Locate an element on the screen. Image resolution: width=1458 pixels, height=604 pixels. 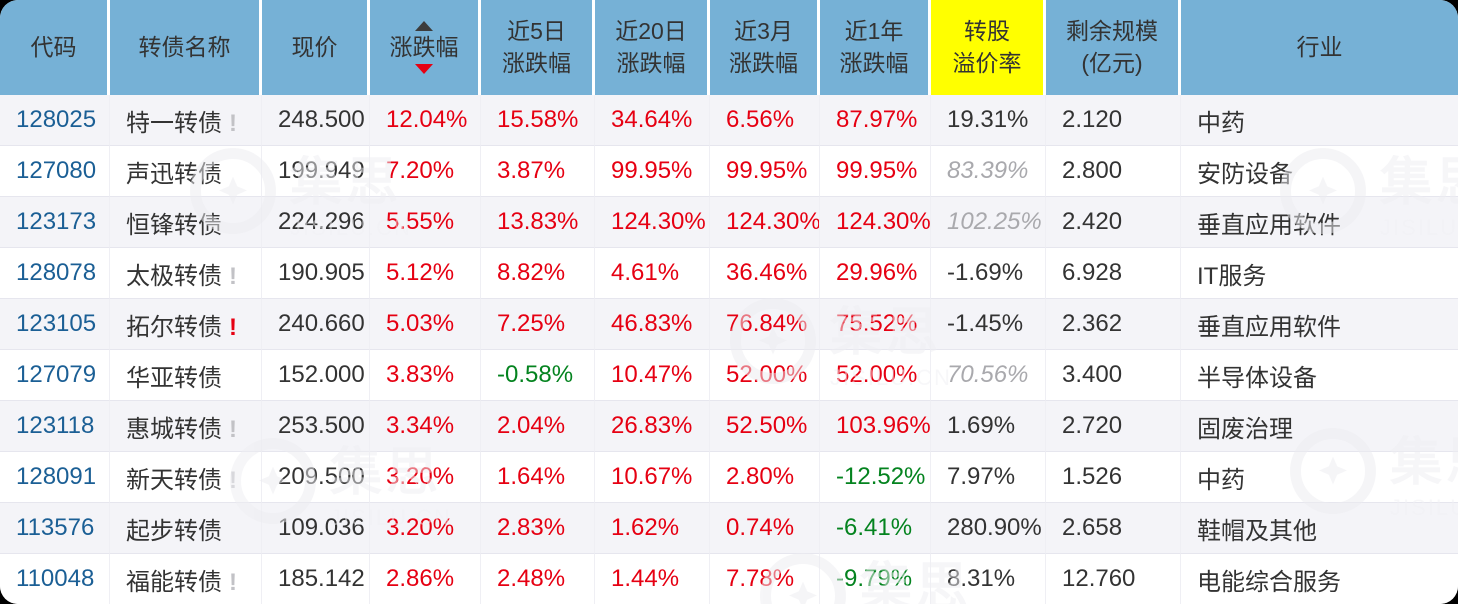
cell-code: 123105 is located at coordinates (55, 324).